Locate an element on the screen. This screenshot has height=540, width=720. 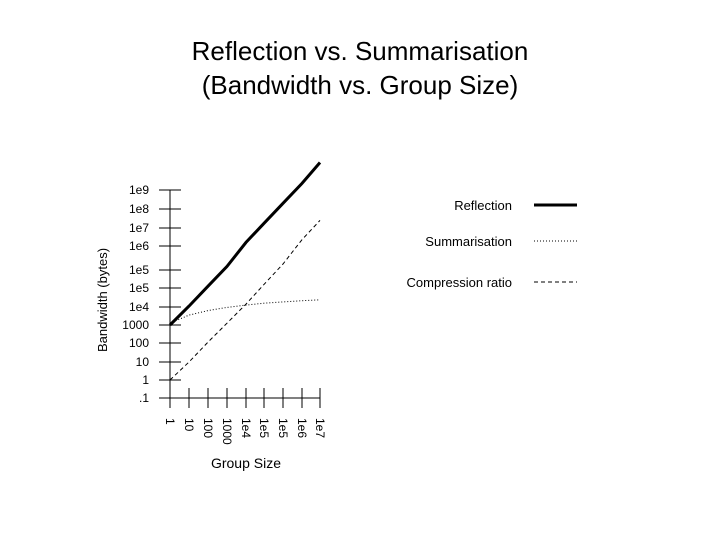
series is located at coordinates (245, 271).